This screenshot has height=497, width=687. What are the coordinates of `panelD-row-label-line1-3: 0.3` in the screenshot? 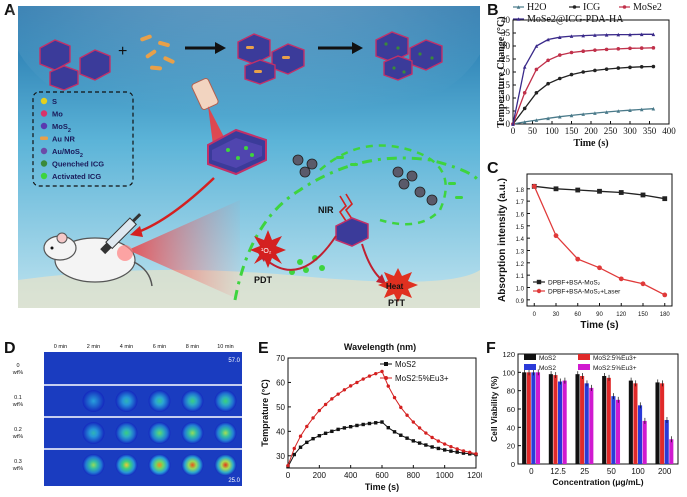 It's located at (18, 462).